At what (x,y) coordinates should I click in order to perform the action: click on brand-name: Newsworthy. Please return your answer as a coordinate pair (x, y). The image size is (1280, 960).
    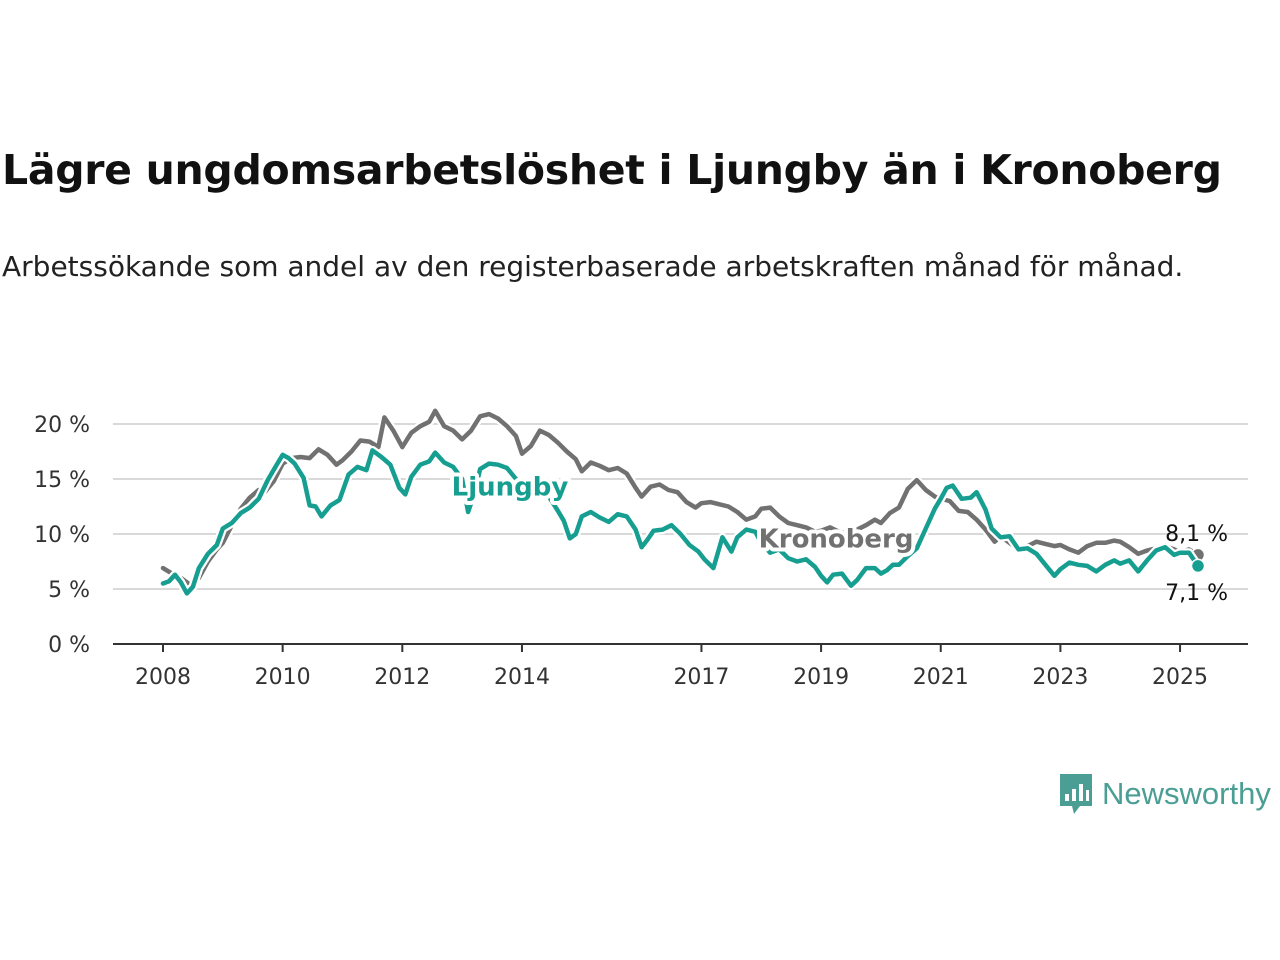
    Looking at the image, I should click on (1186, 793).